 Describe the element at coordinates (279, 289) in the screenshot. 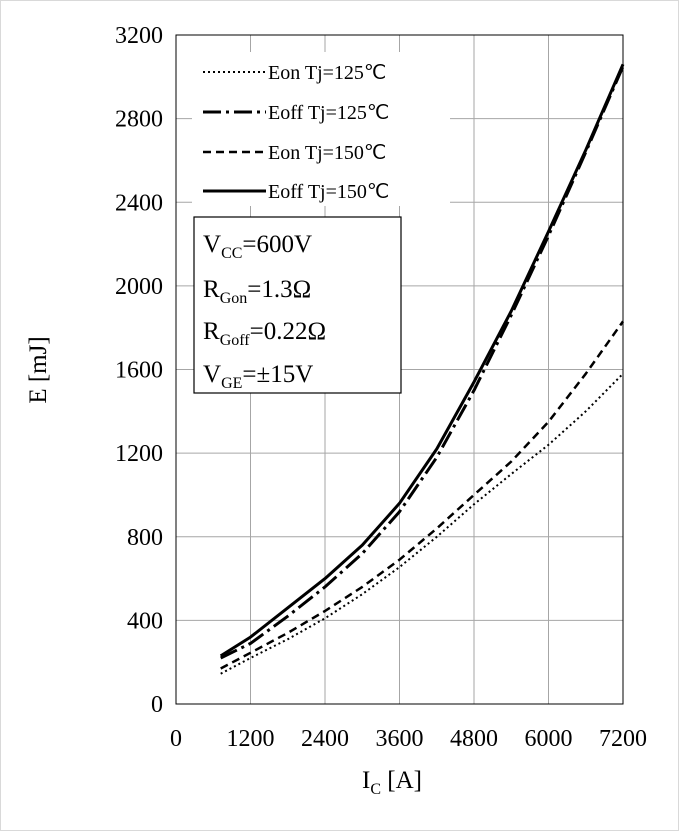

I see `condition-value: =1.3Ω` at that location.